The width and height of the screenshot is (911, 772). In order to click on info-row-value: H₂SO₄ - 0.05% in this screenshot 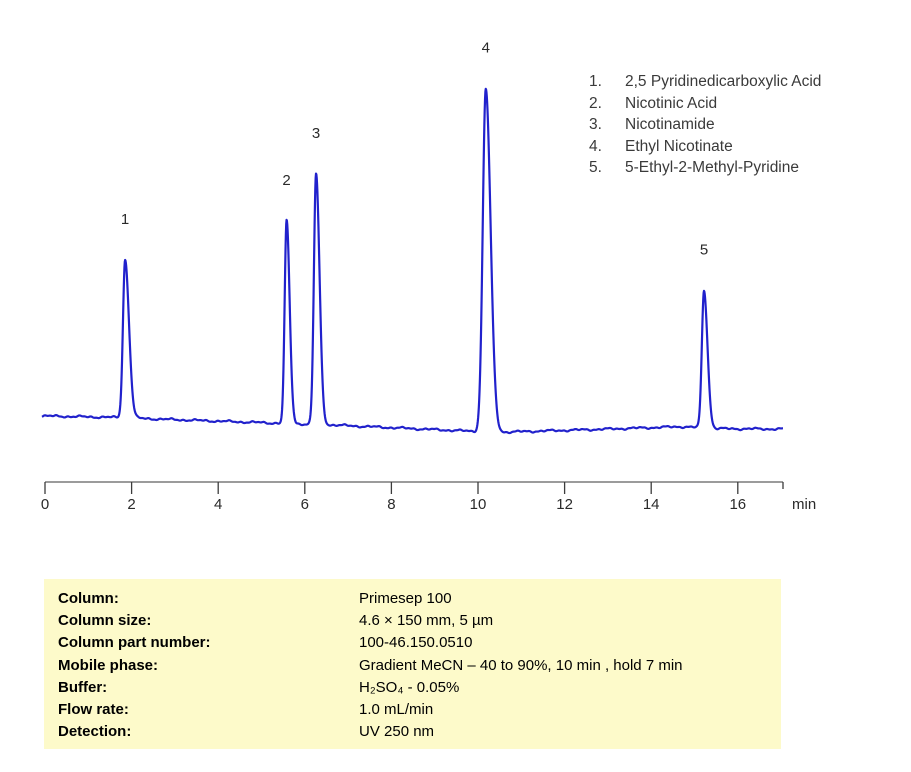, I will do `click(409, 687)`.